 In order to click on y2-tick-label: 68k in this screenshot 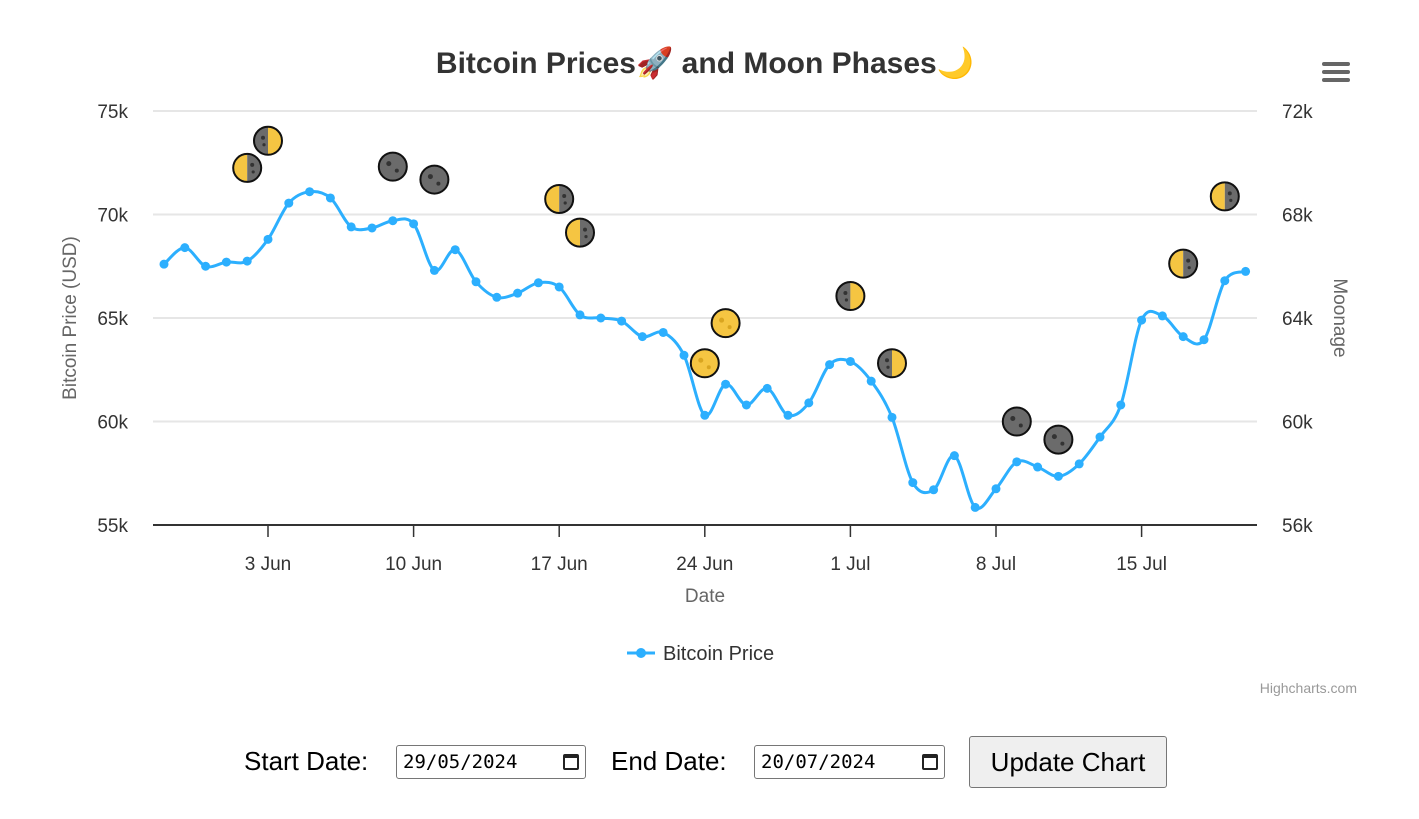, I will do `click(1297, 216)`.